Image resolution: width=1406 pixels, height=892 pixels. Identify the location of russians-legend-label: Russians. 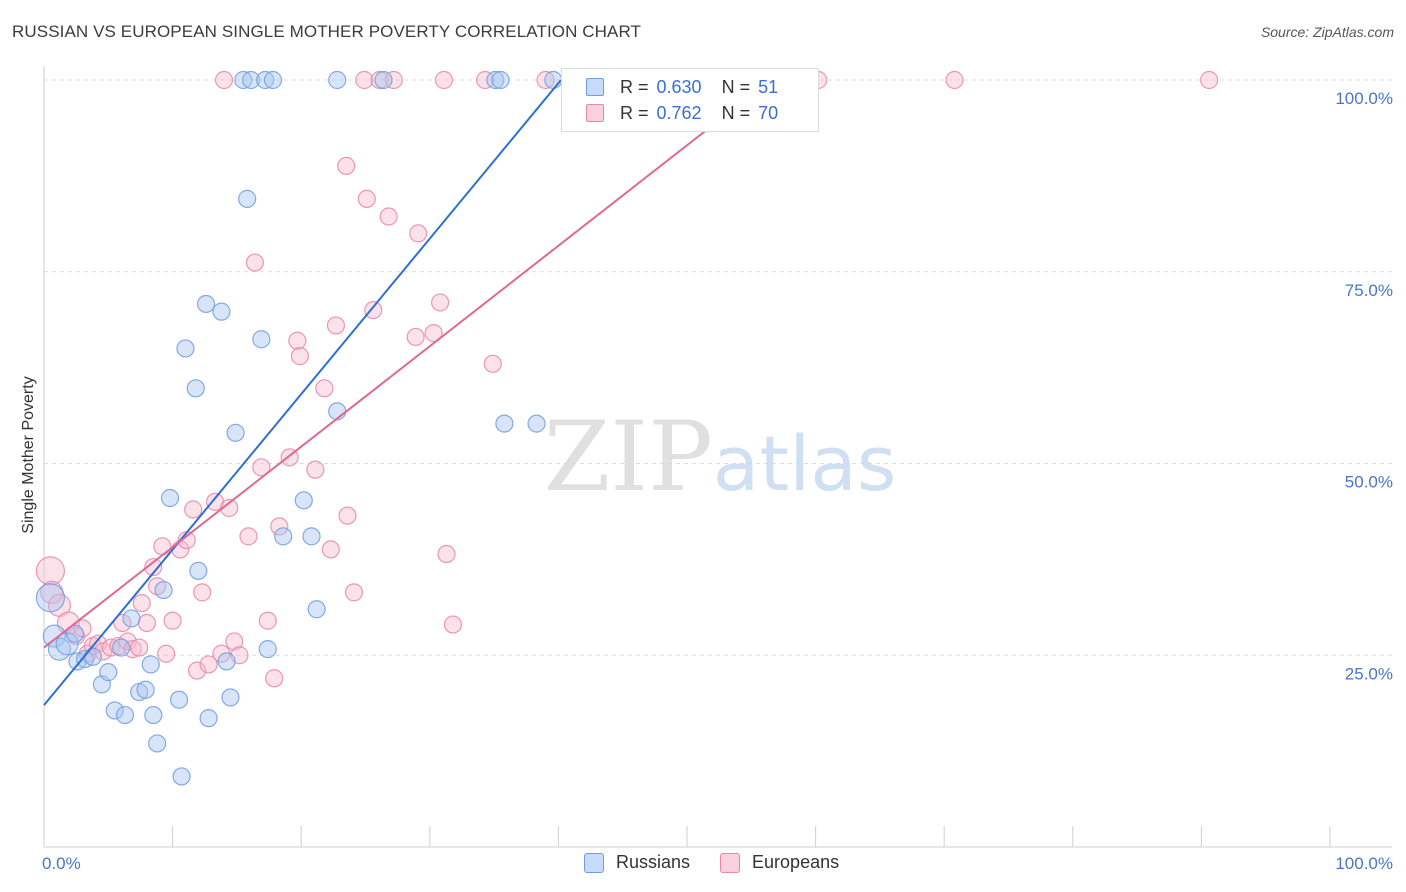
(653, 862).